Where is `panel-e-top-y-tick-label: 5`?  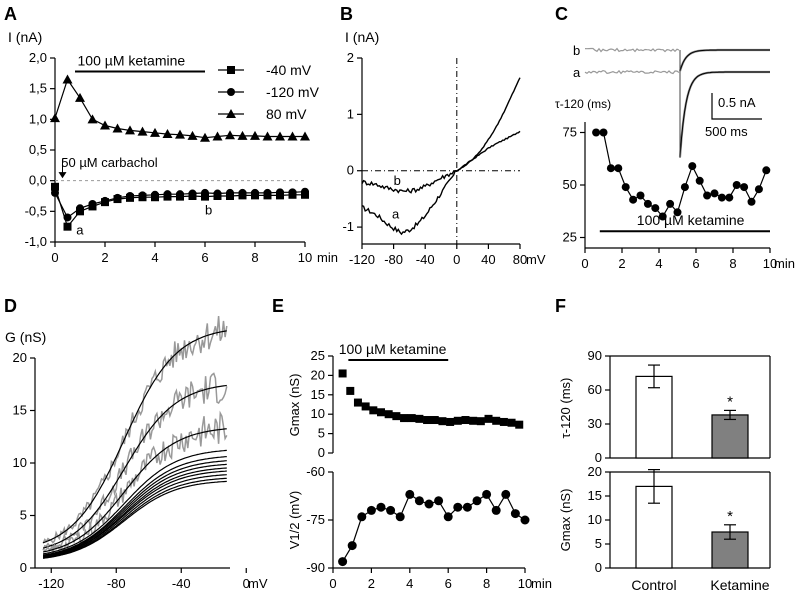 panel-e-top-y-tick-label: 5 is located at coordinates (321, 433).